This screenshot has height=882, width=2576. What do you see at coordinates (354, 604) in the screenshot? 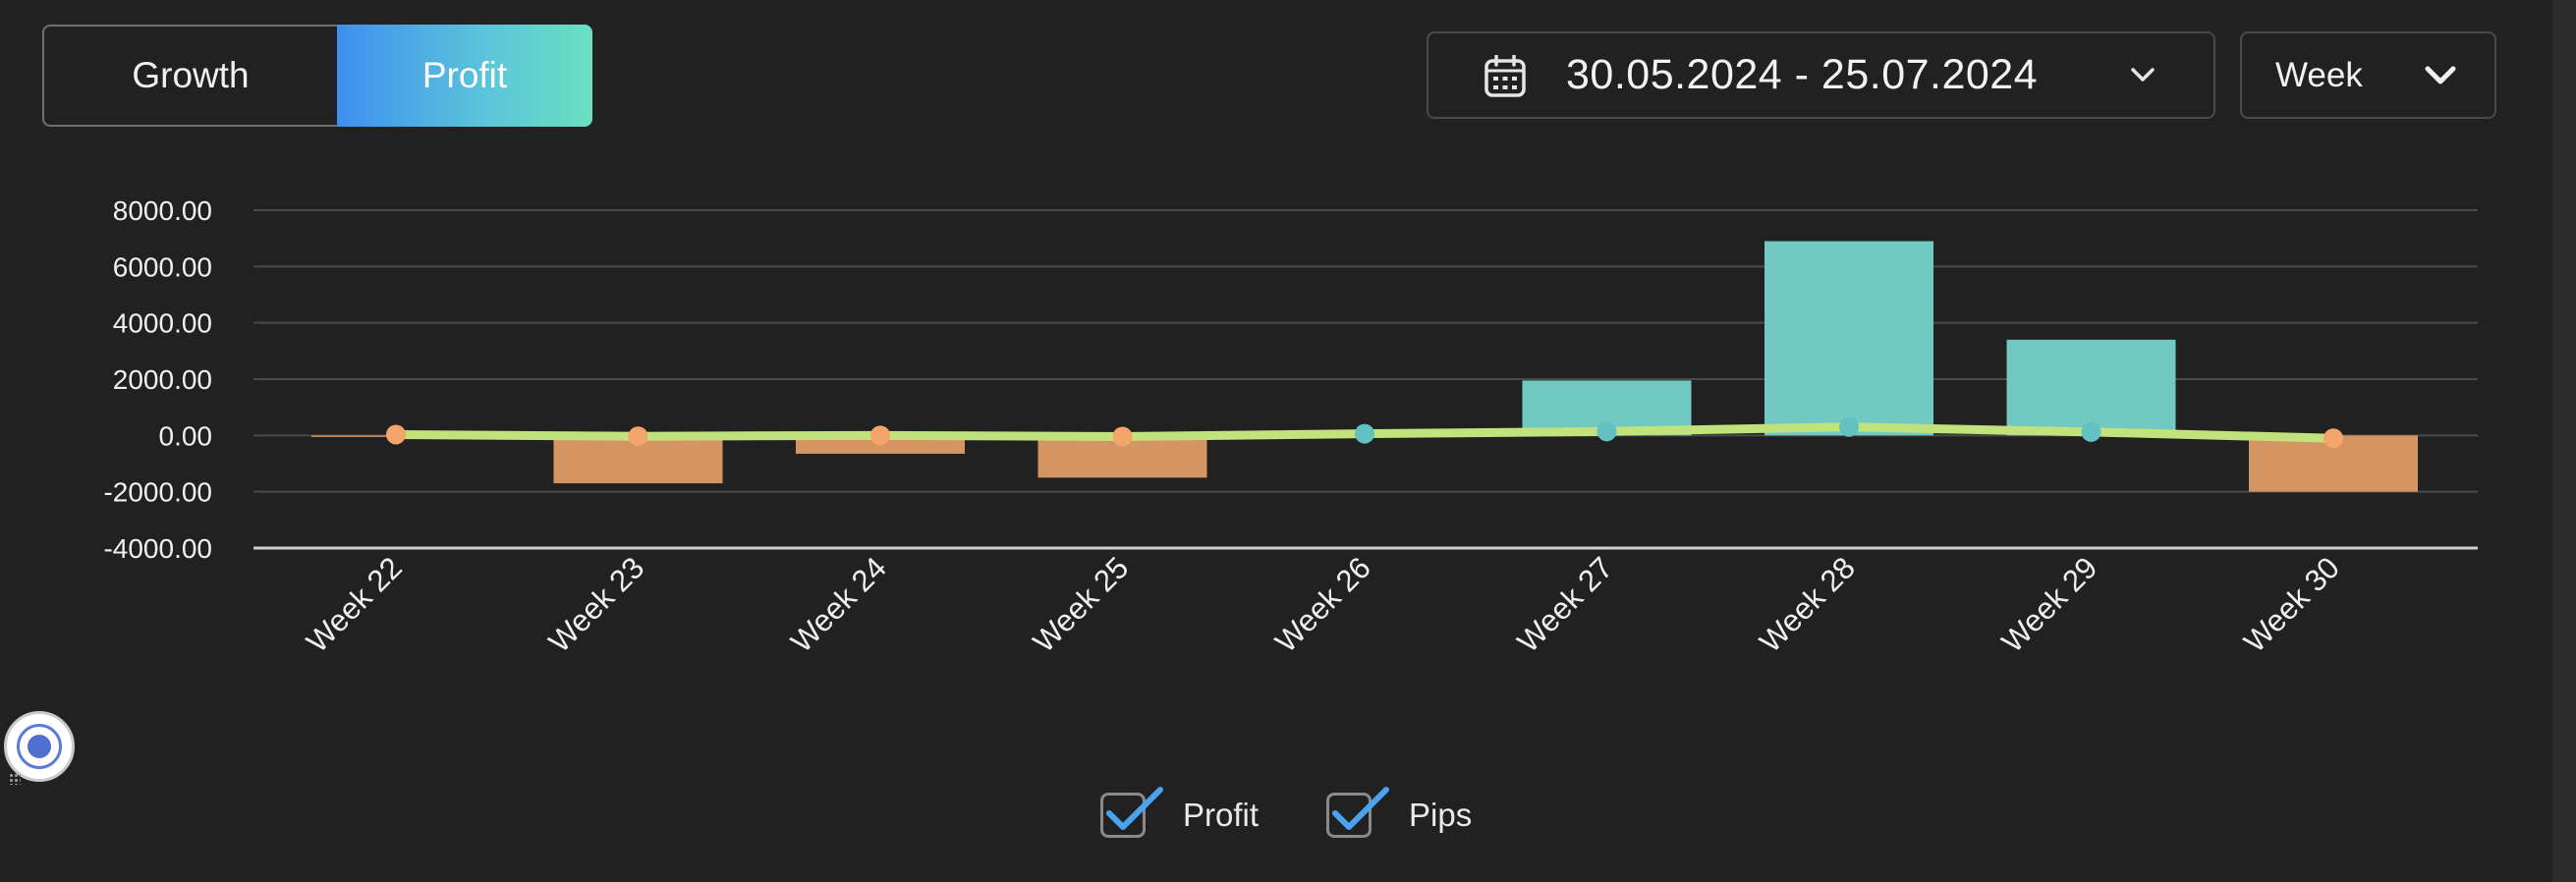
I see `x-tick-label: Week 22` at bounding box center [354, 604].